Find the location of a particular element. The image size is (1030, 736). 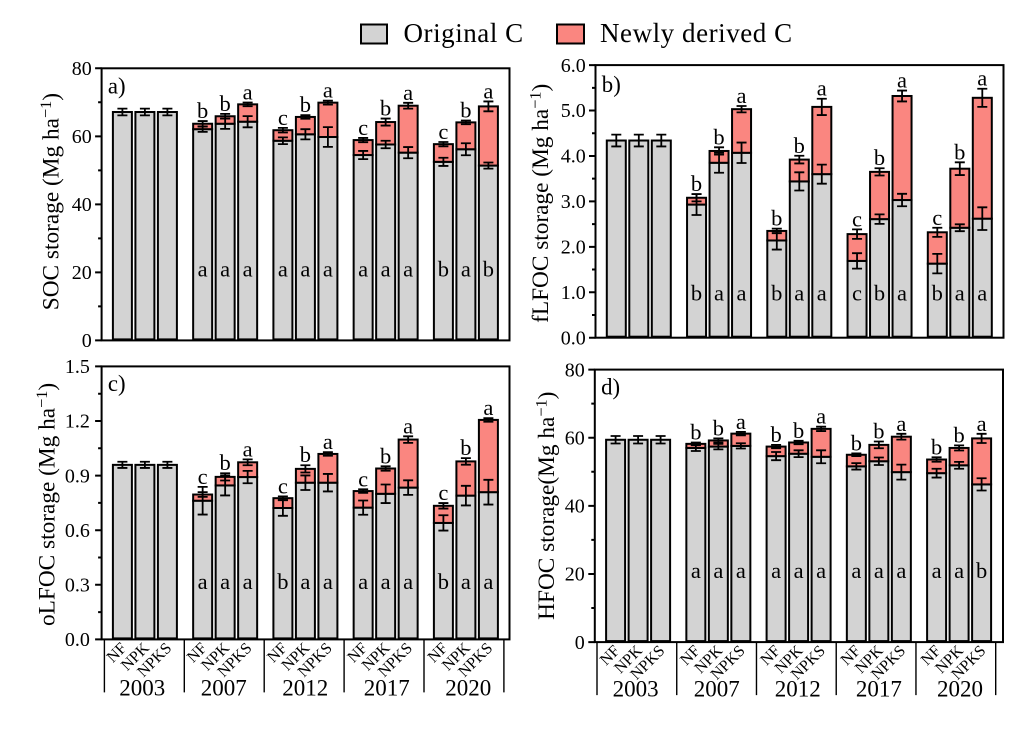

svg-text: 1.2 is located at coordinates (77, 422).